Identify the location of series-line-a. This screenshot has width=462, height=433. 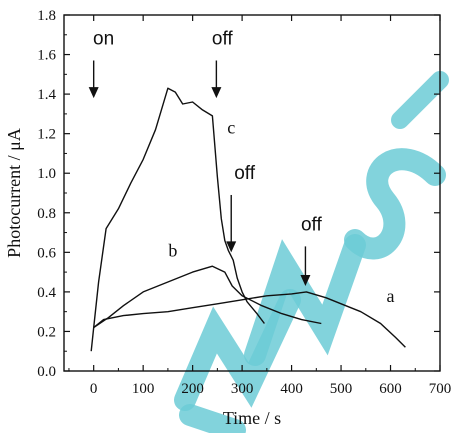
(249, 319).